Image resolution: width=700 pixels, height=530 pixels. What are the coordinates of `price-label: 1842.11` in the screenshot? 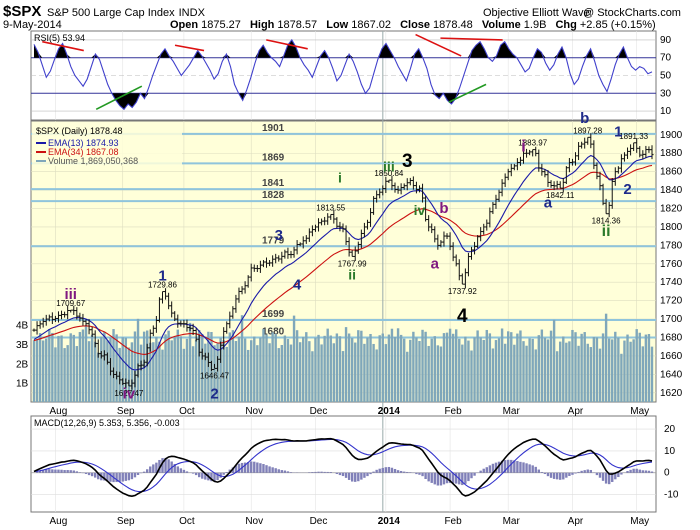 It's located at (560, 195).